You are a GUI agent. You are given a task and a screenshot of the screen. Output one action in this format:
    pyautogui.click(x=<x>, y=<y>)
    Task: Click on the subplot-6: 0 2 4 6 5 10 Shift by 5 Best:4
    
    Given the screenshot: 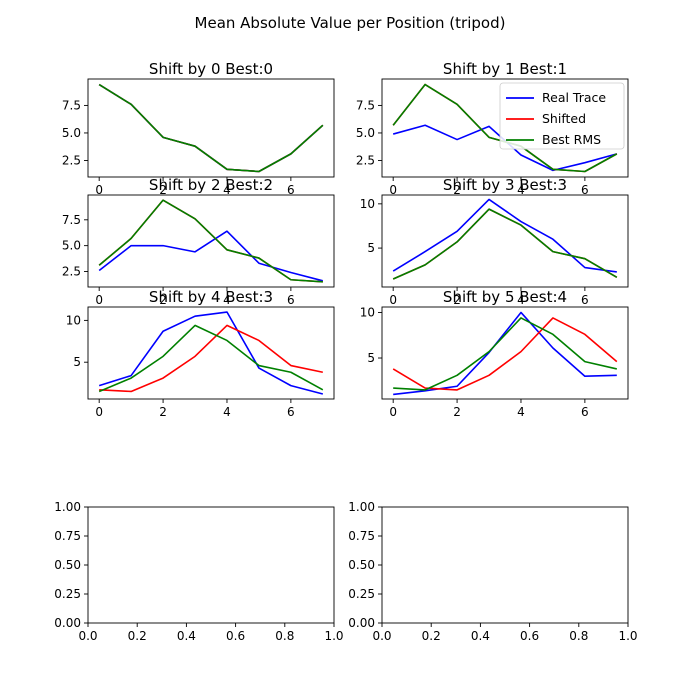 What is the action you would take?
    pyautogui.click(x=494, y=353)
    